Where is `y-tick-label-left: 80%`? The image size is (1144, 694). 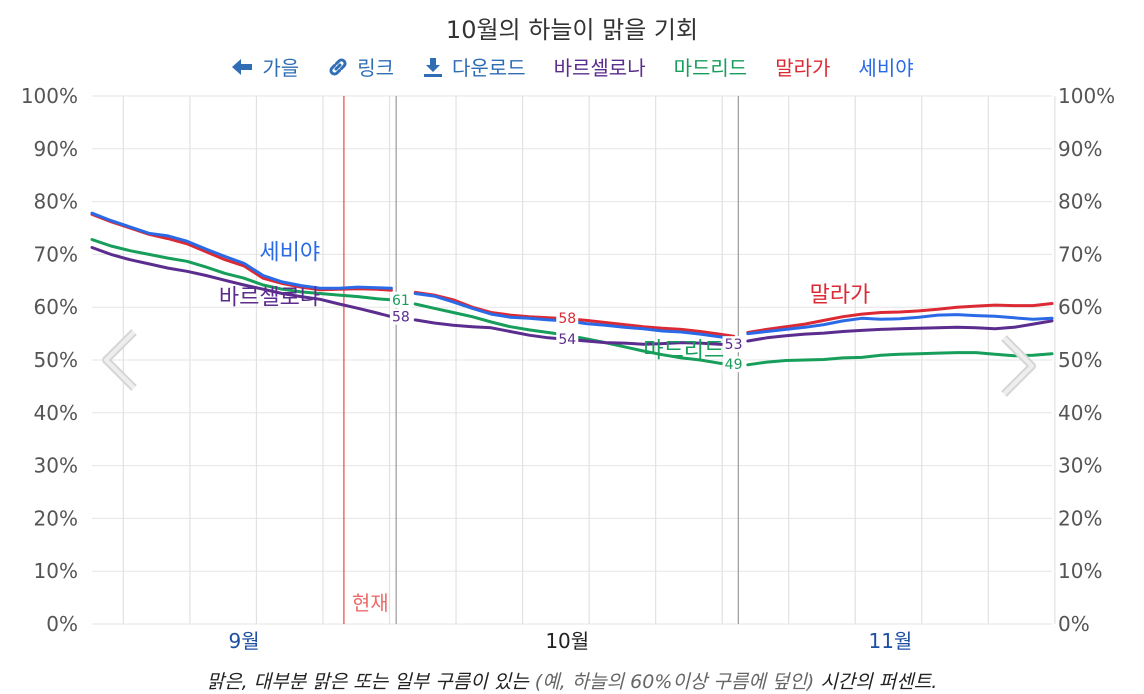 y-tick-label-left: 80% is located at coordinates (56, 202).